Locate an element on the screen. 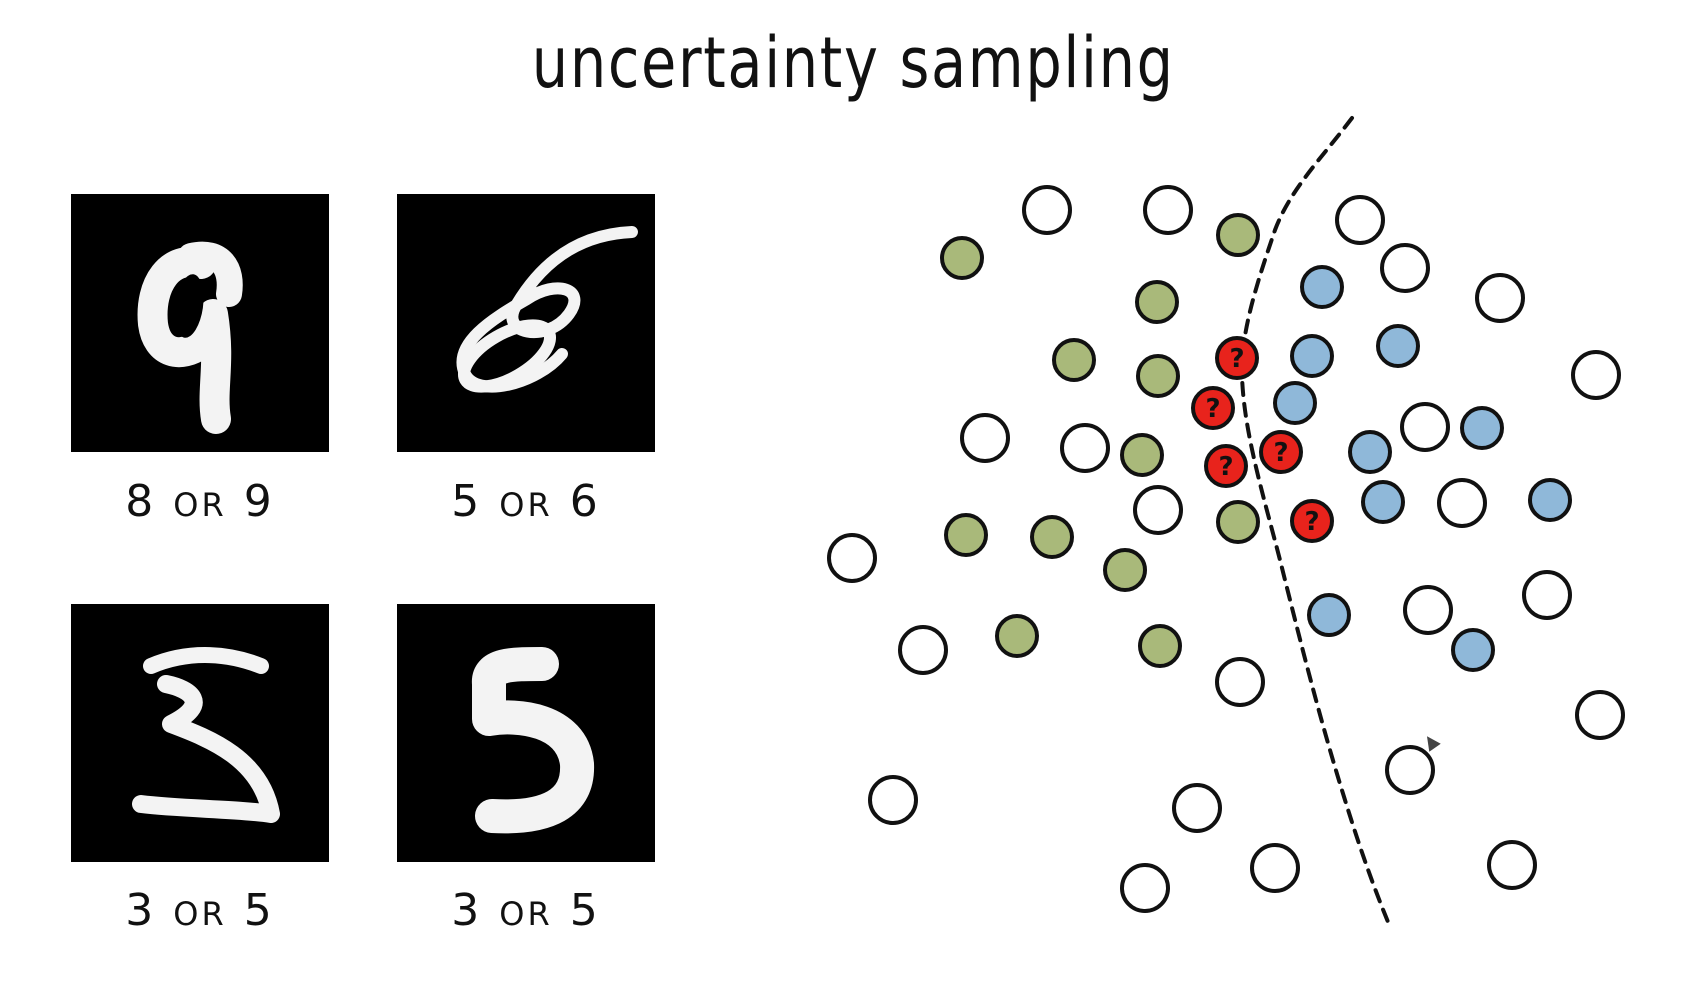 The height and width of the screenshot is (991, 1686). digit-caption-3: 3 OR 5 is located at coordinates (200, 910).